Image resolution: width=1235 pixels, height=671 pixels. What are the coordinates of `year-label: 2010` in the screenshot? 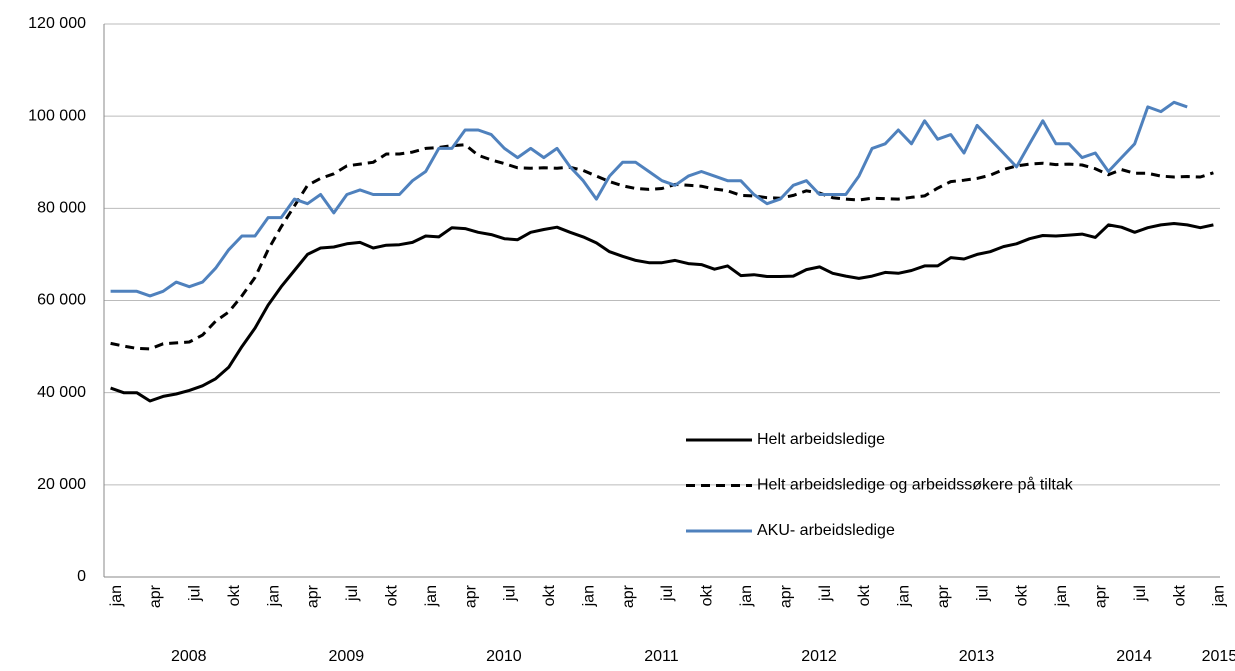 It's located at (504, 656).